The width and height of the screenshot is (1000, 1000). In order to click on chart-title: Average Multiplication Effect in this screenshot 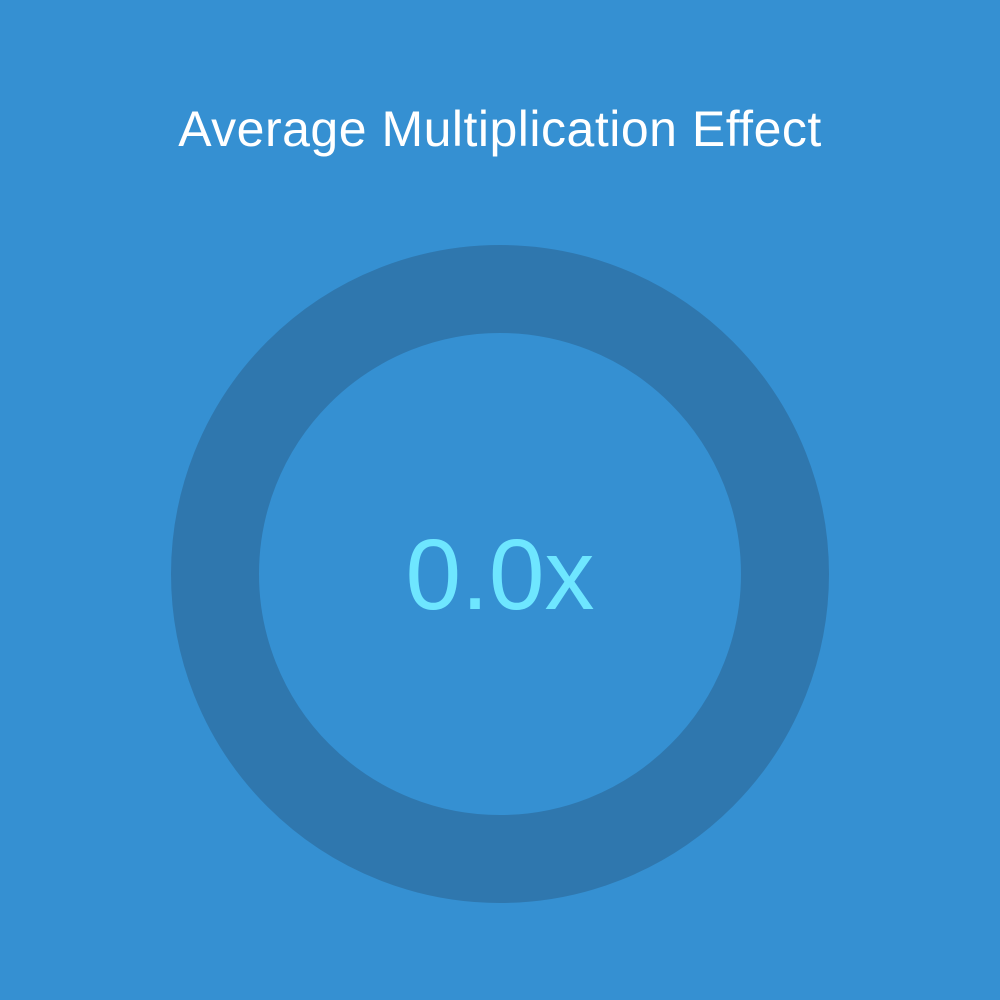, I will do `click(500, 129)`.